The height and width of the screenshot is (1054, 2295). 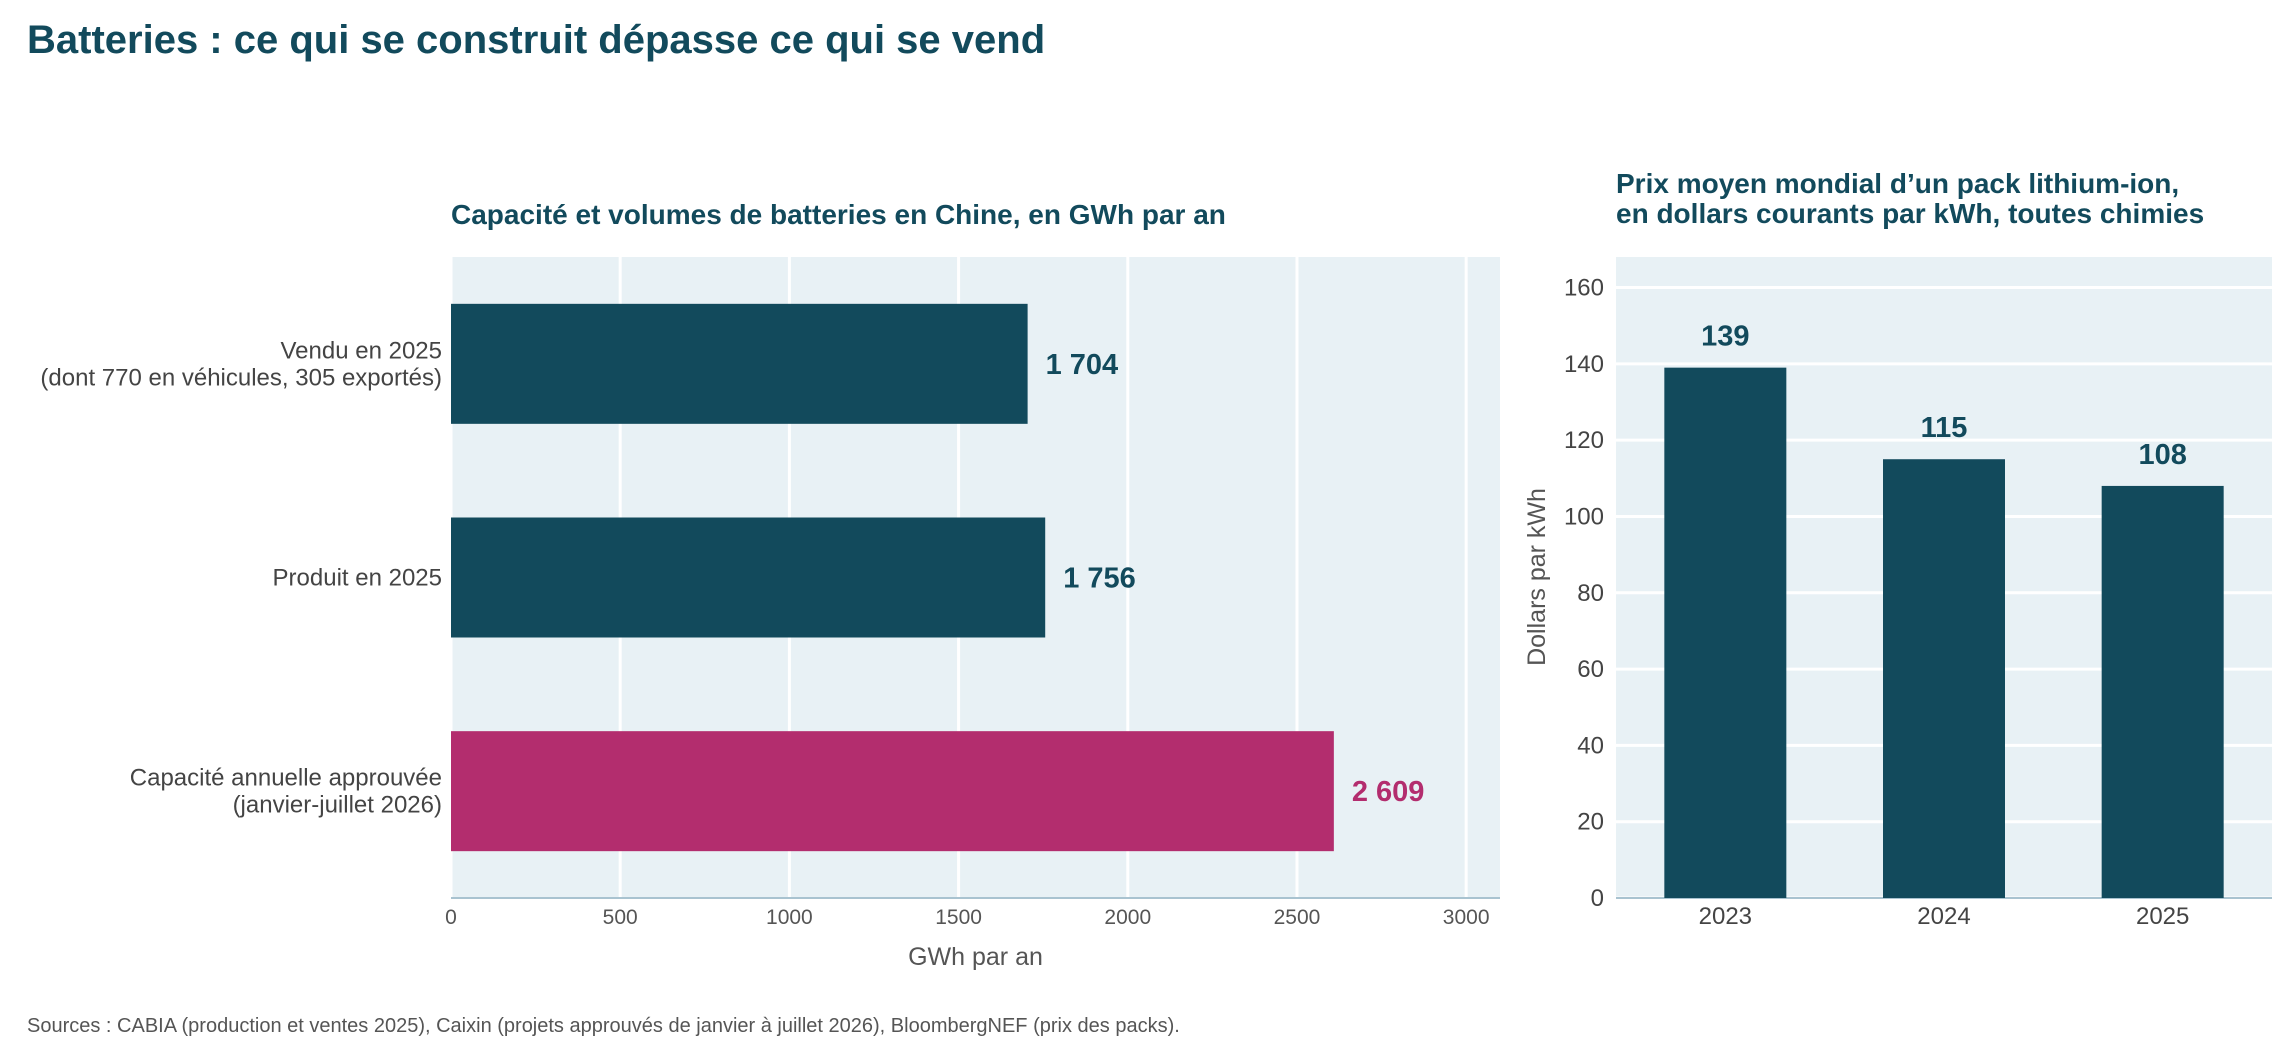 I want to click on right-x-tick-label: 2023, so click(x=1725, y=916).